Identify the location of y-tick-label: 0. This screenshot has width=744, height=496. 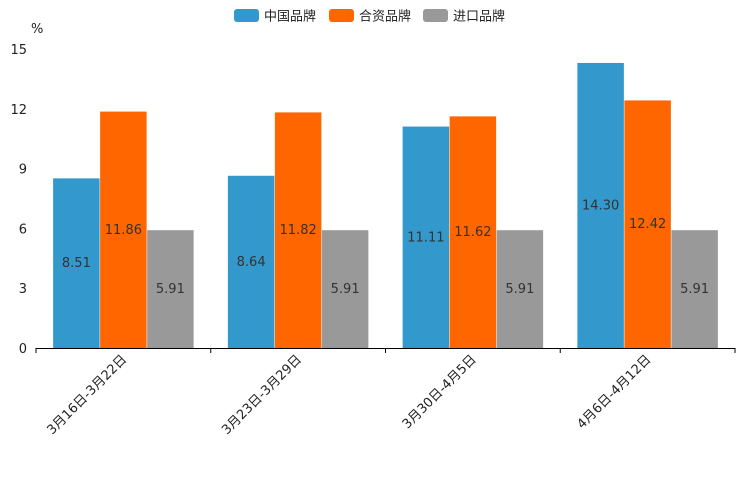
(23, 349).